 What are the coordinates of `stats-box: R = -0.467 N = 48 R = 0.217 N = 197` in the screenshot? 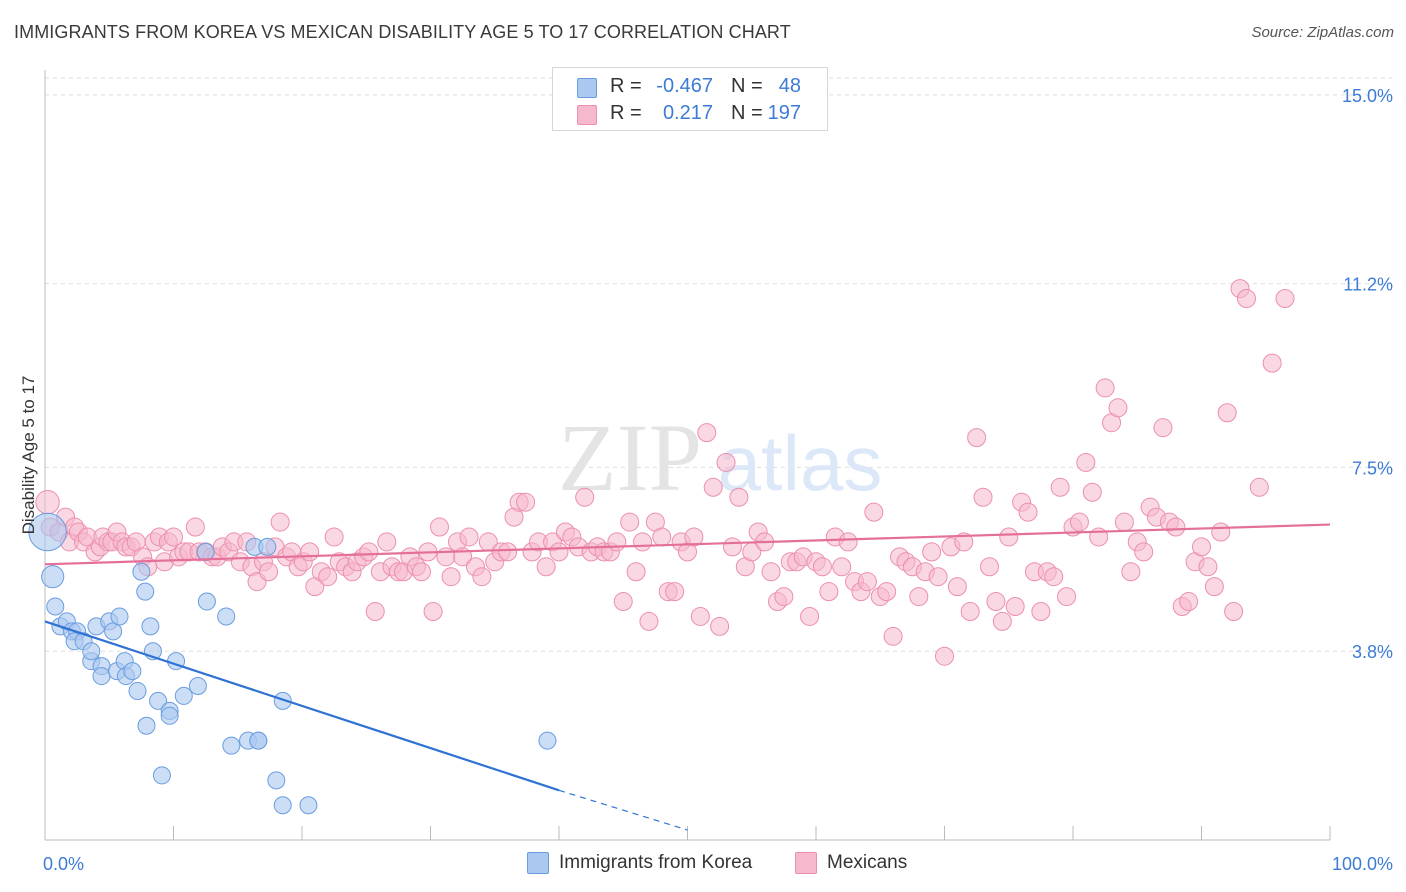 It's located at (690, 99).